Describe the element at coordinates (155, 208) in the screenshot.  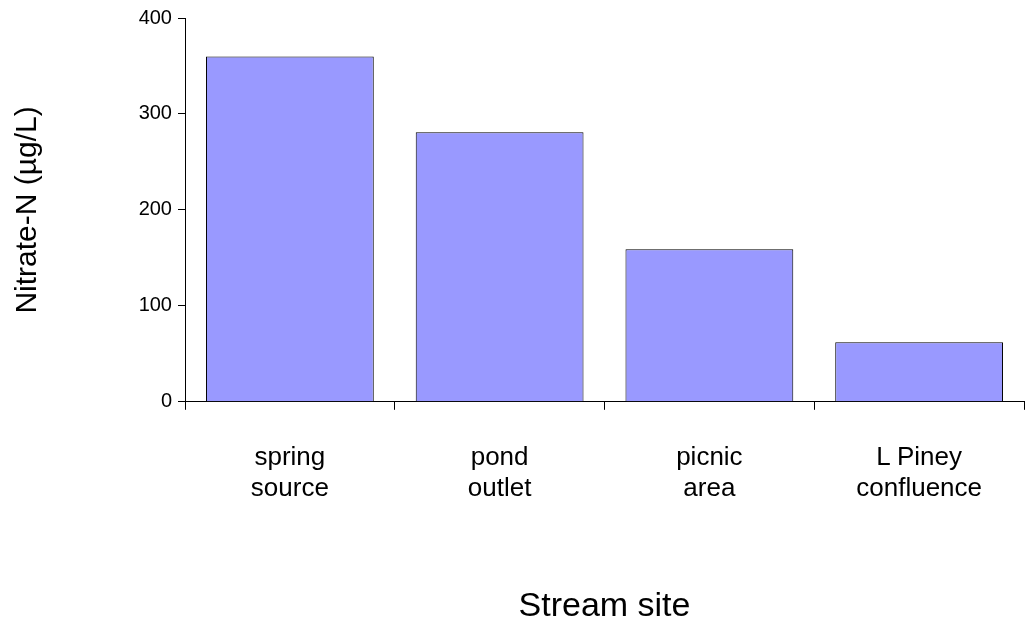
I see `y-tick-label: 200` at that location.